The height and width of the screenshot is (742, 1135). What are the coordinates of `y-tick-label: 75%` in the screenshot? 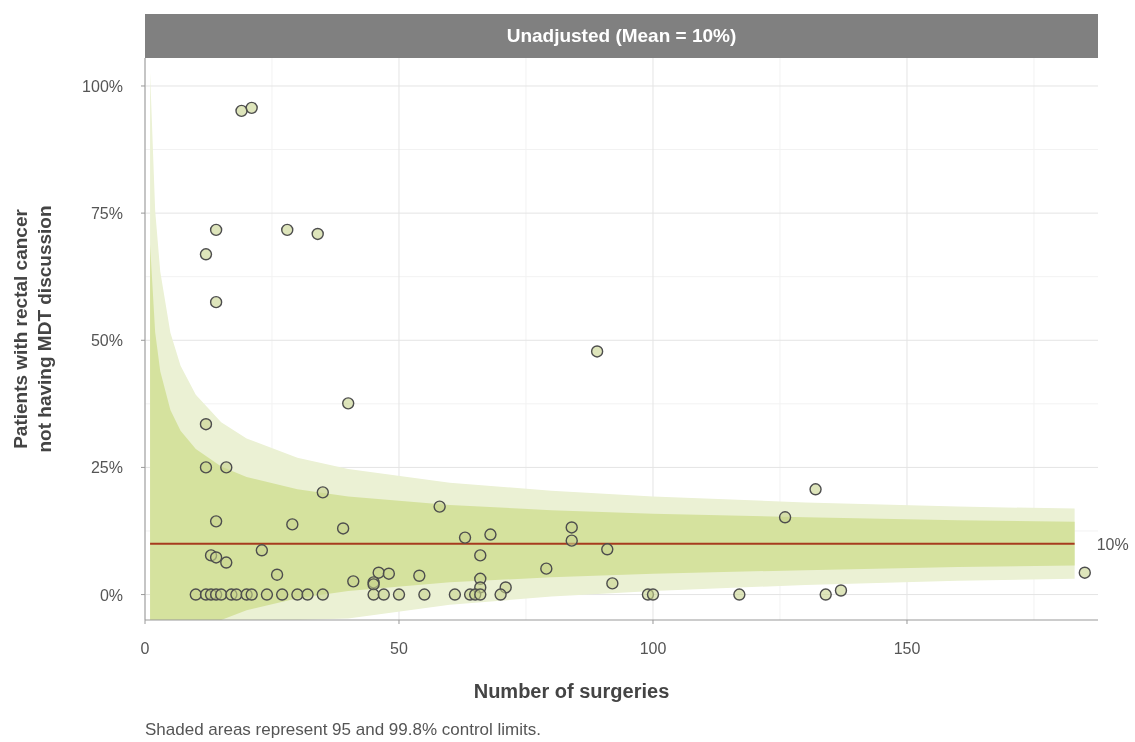 It's located at (106, 214).